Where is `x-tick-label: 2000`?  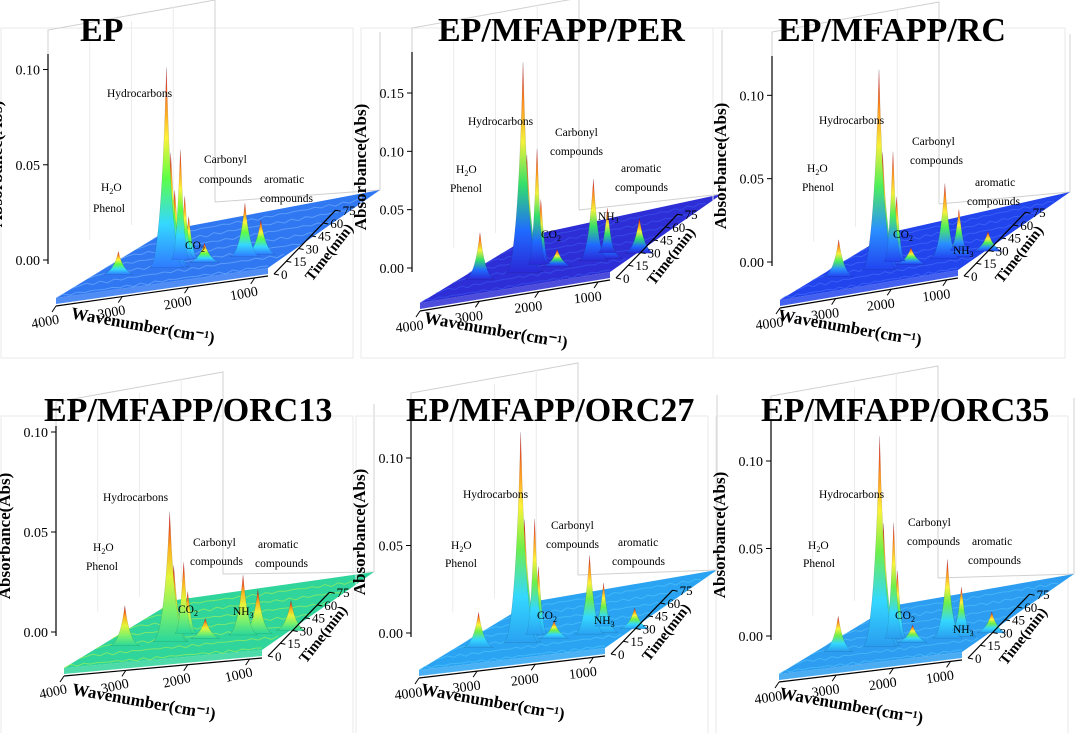 x-tick-label: 2000 is located at coordinates (525, 681).